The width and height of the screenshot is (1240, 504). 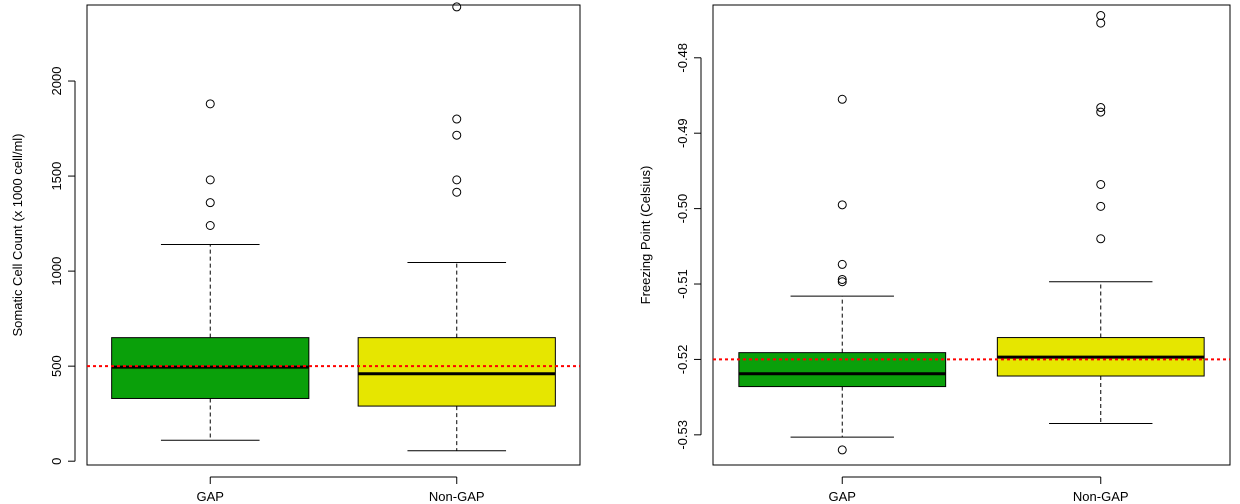 I want to click on y-tick-label: -0.50, so click(x=682, y=209).